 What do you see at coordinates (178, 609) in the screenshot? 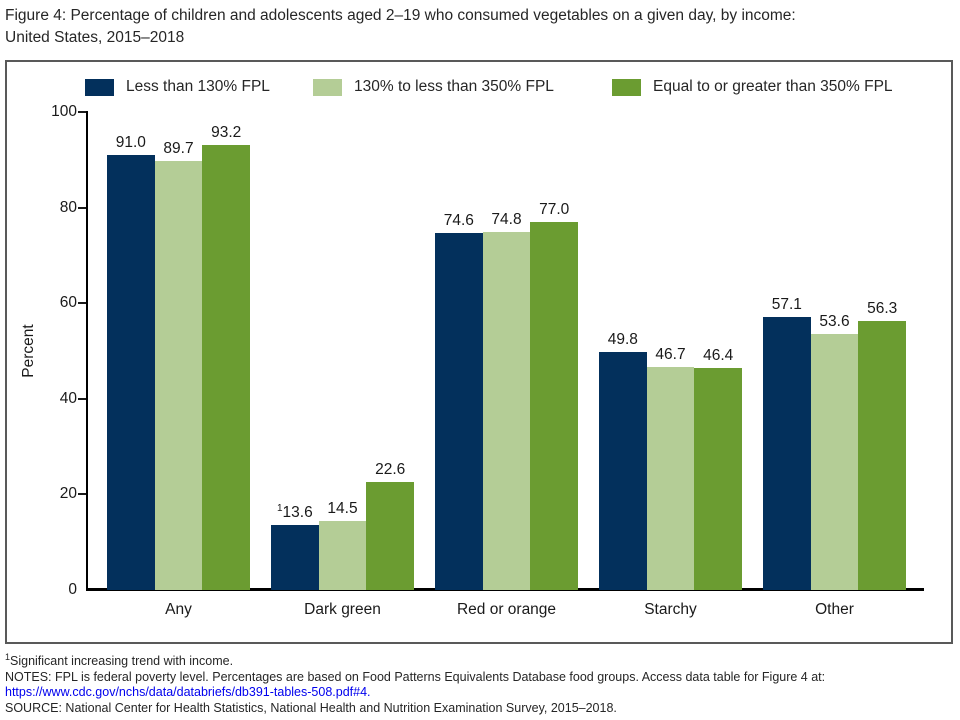
I see `x-axis-category-label-any: Any` at bounding box center [178, 609].